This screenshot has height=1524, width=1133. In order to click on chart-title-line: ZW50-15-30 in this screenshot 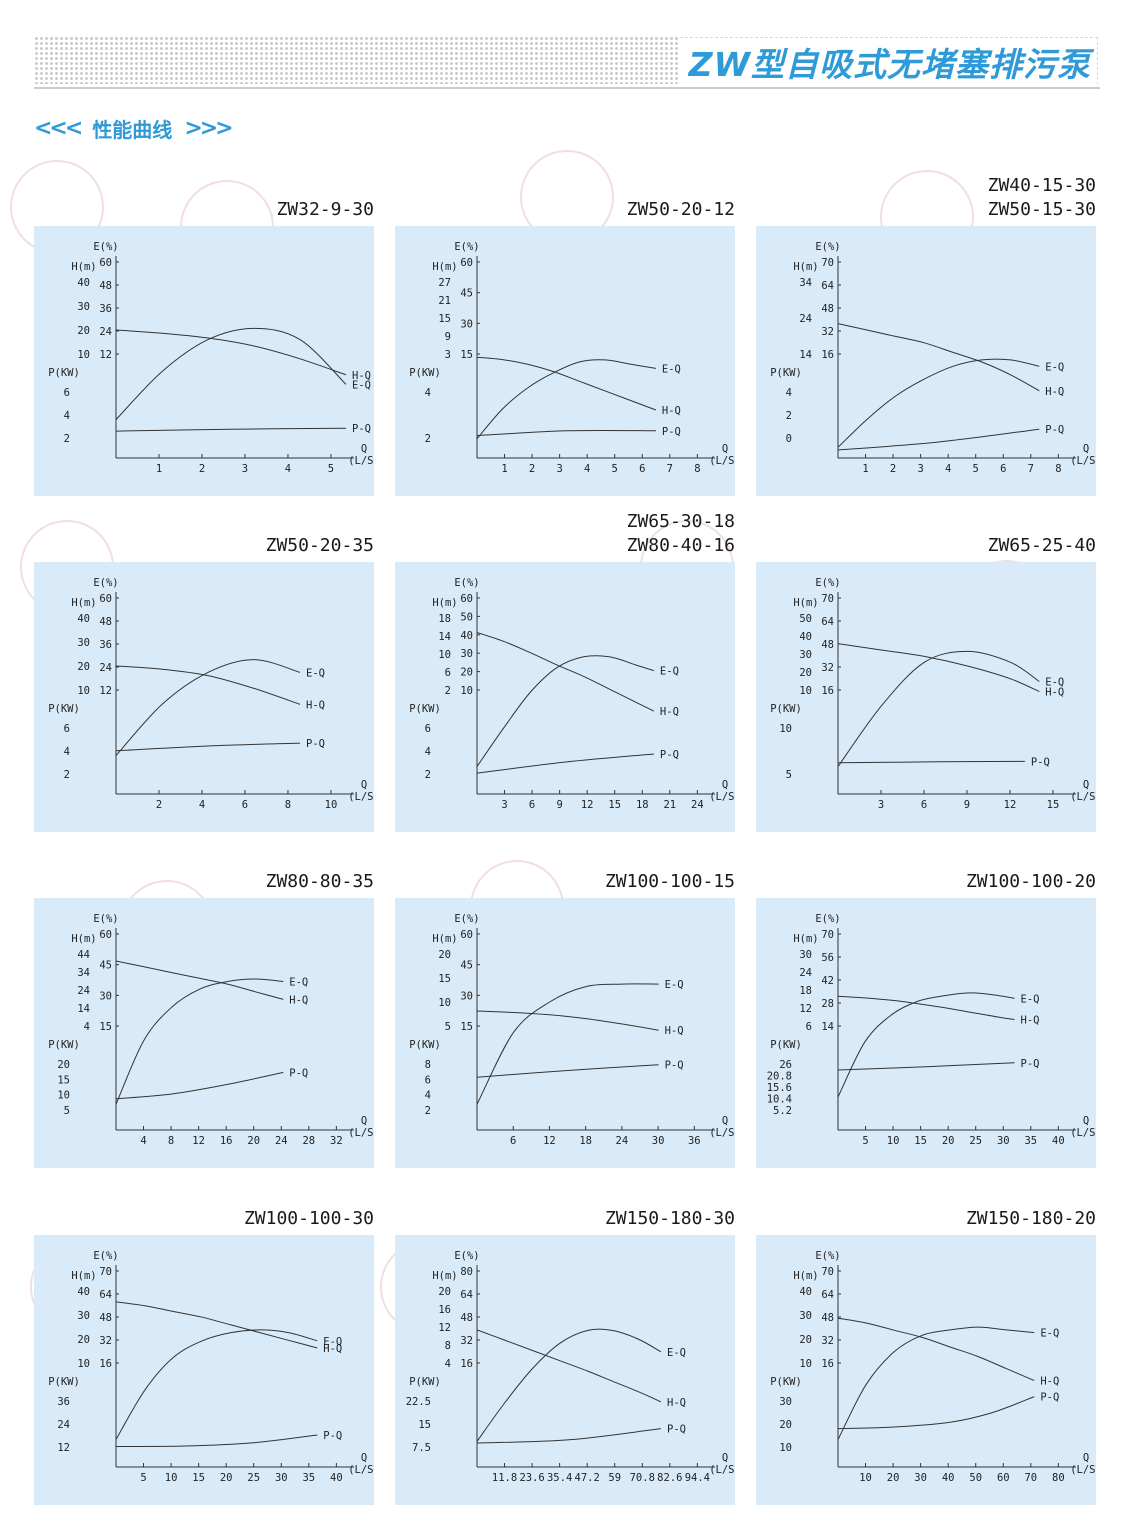, I will do `click(1041, 209)`.